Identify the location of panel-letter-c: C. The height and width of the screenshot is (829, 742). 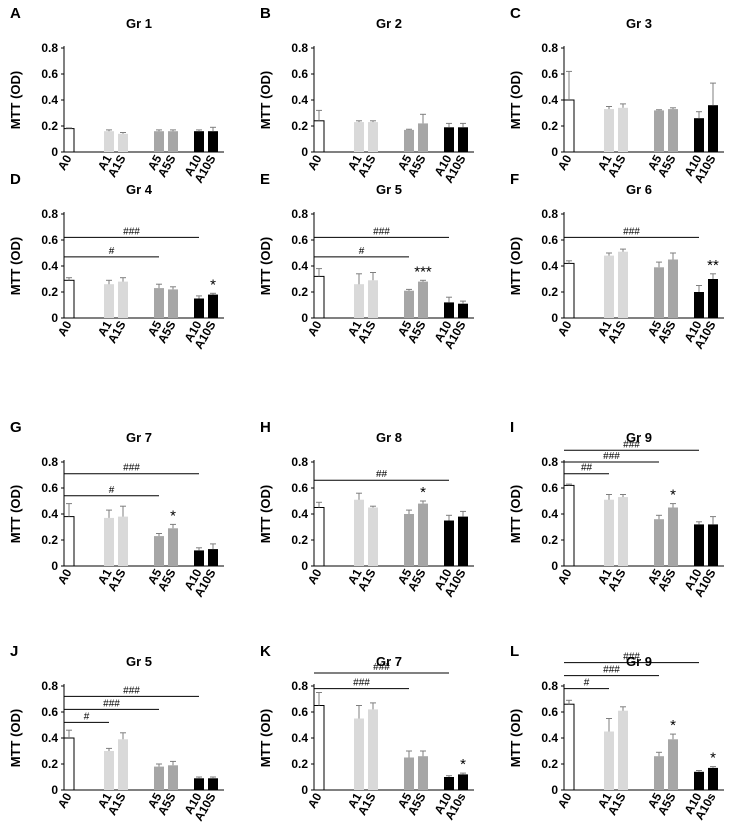
(515, 13).